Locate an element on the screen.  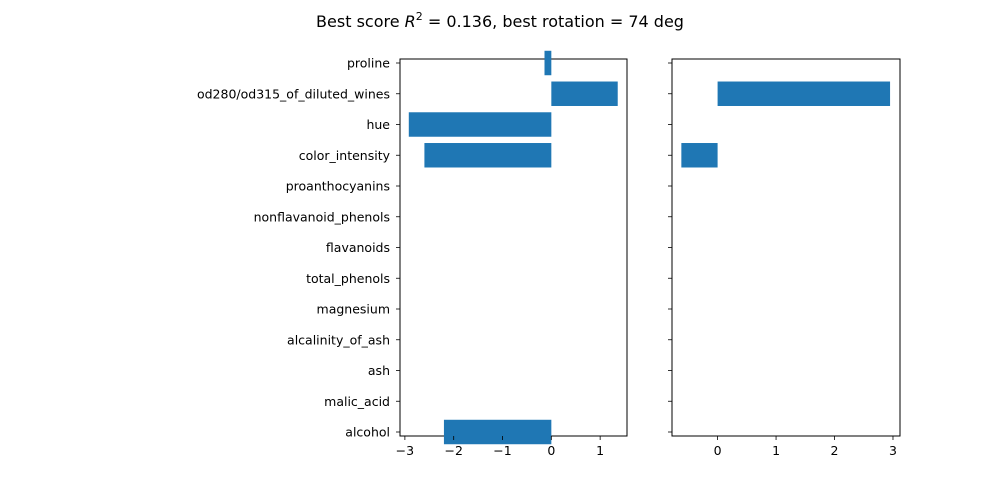
y-tick-label: total_phenols is located at coordinates (348, 278).